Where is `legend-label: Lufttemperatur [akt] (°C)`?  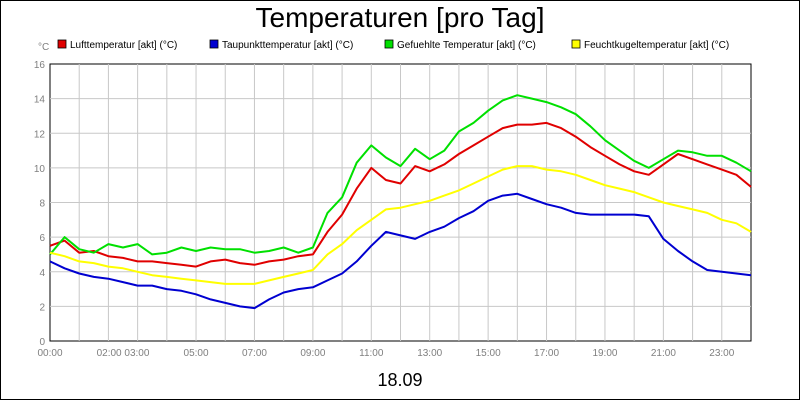
legend-label: Lufttemperatur [akt] (°C) is located at coordinates (123, 45).